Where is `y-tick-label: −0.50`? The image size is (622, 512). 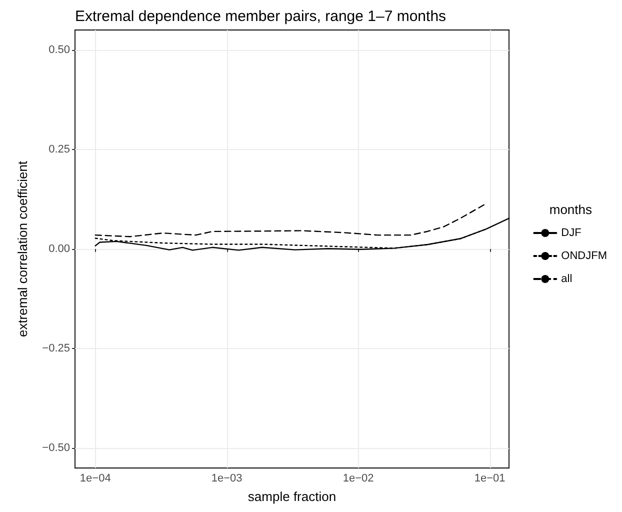
y-tick-label: −0.50 is located at coordinates (56, 448).